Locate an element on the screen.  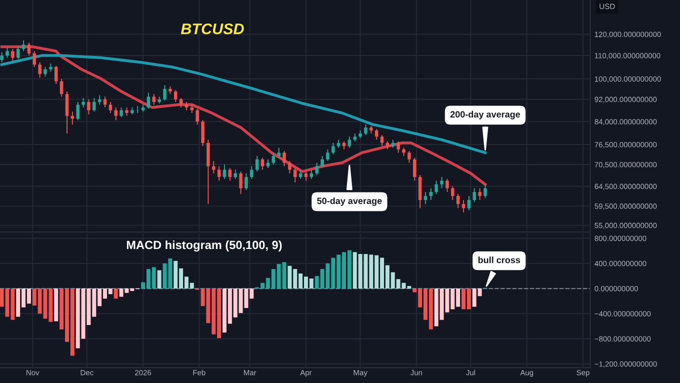
annotation: 200-day average is located at coordinates (485, 115).